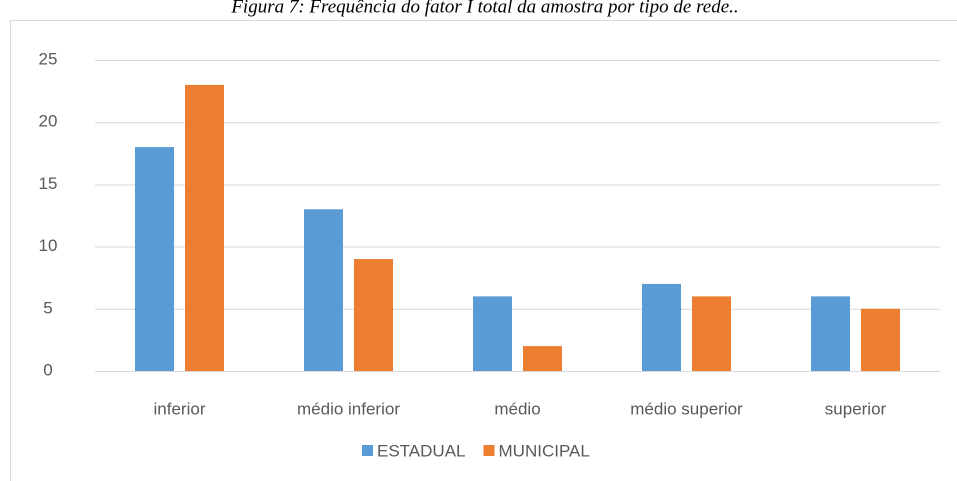 This screenshot has height=481, width=957. I want to click on x-tick-label: inferior, so click(180, 408).